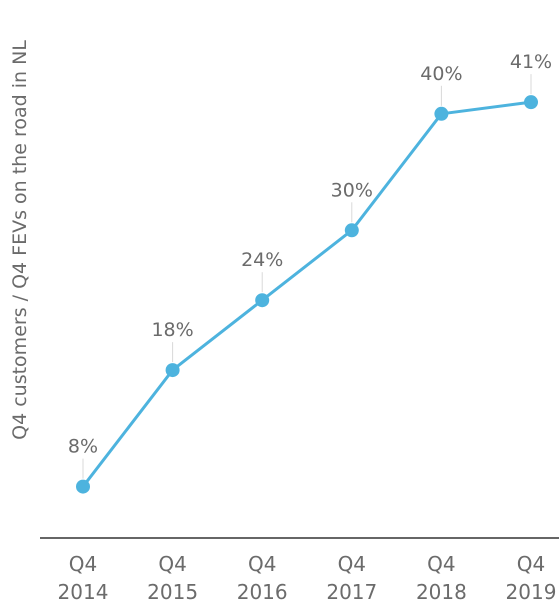 The image size is (559, 604). I want to click on data-label-4: 40%, so click(441, 74).